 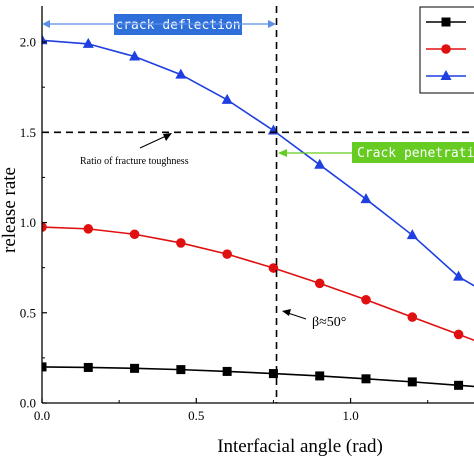 I want to click on beta-annotation: β≈50°, so click(x=314, y=319).